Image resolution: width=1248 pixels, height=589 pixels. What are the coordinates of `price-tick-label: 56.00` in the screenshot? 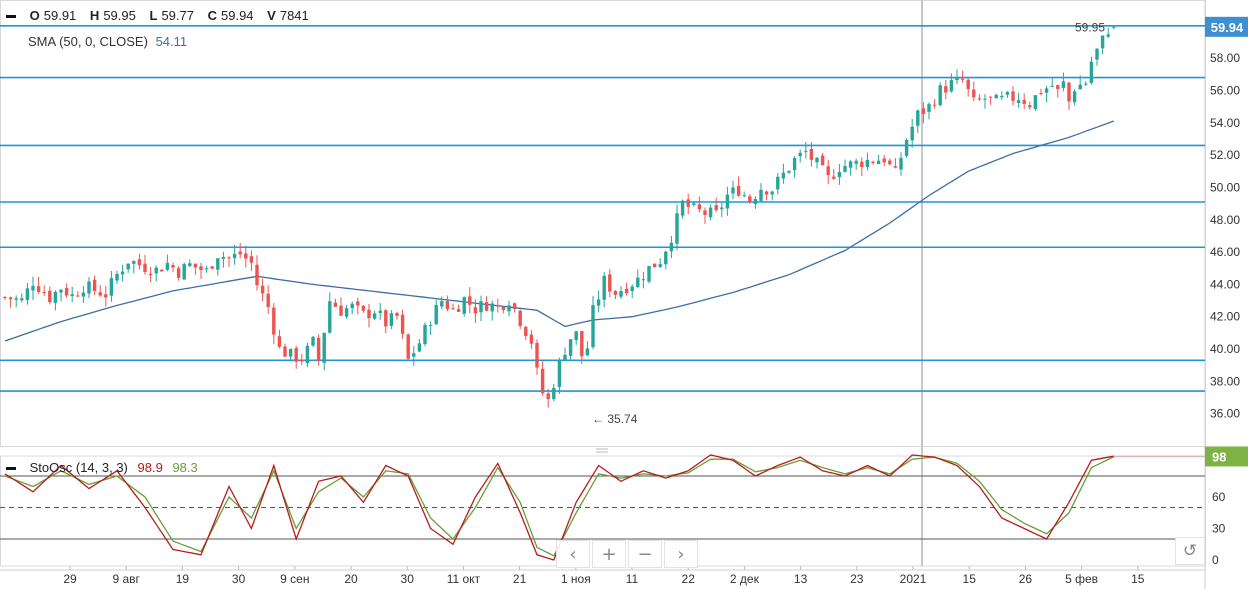 It's located at (1225, 90).